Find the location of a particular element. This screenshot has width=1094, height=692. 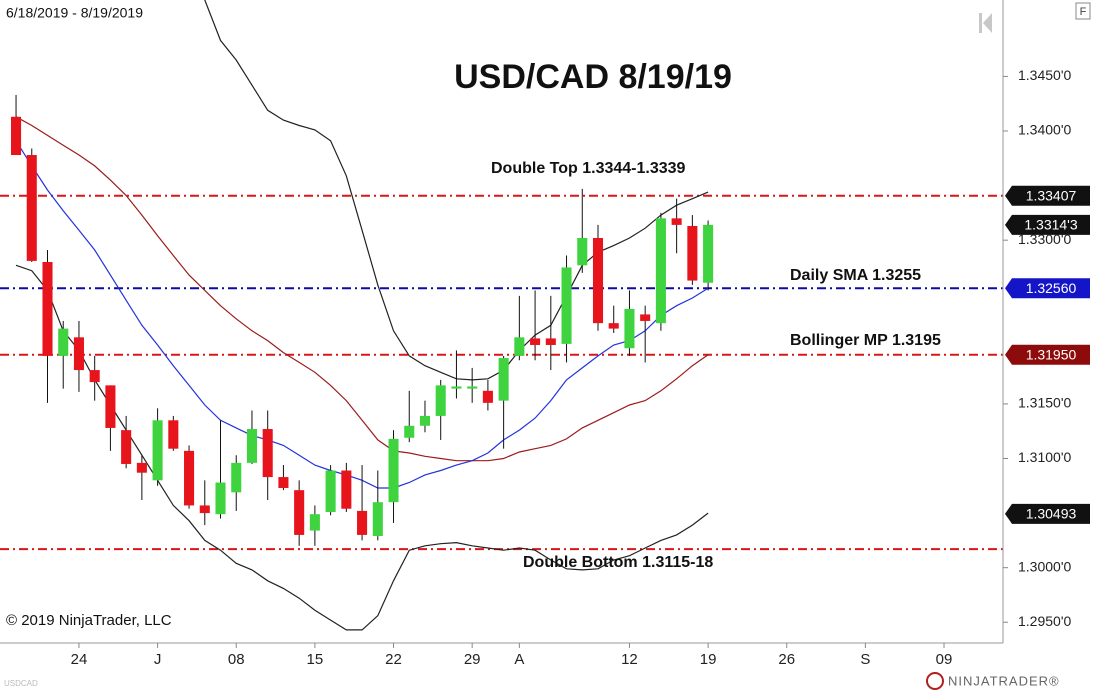

x-tick-label: 15 is located at coordinates (315, 659).